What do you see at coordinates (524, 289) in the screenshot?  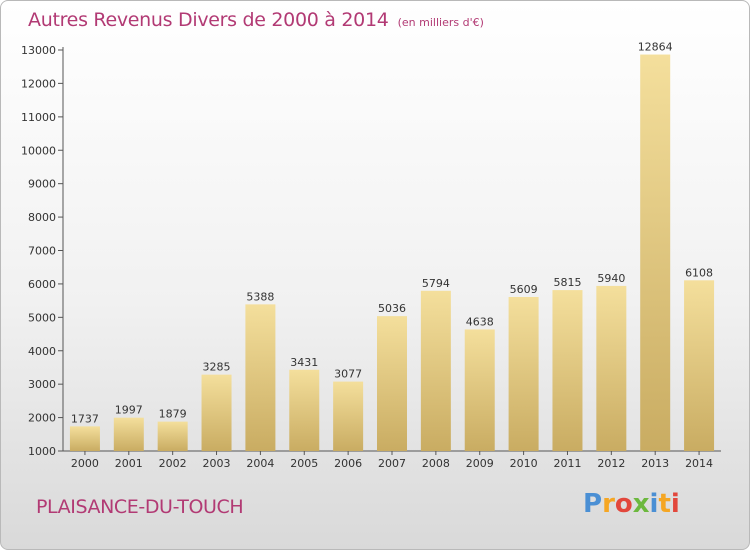 I see `bar-value-label: 5609` at bounding box center [524, 289].